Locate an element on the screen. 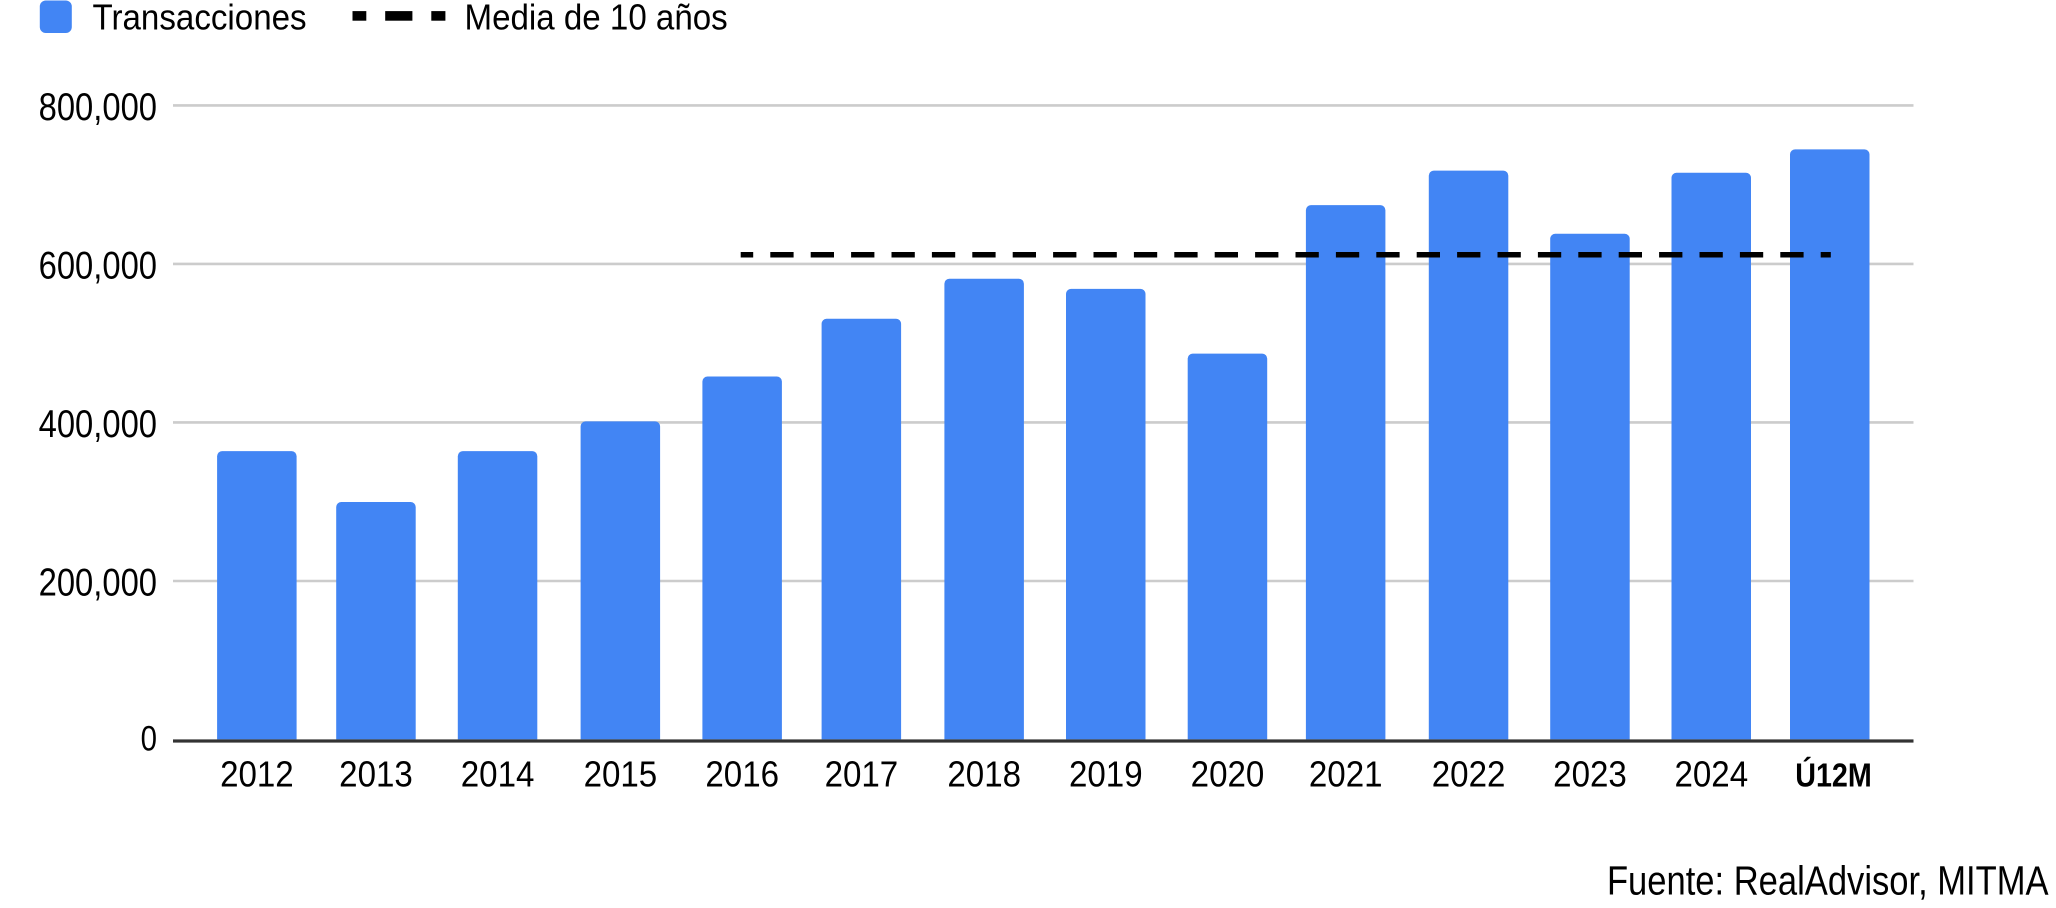  svg-text: Ú12M is located at coordinates (1833, 775).